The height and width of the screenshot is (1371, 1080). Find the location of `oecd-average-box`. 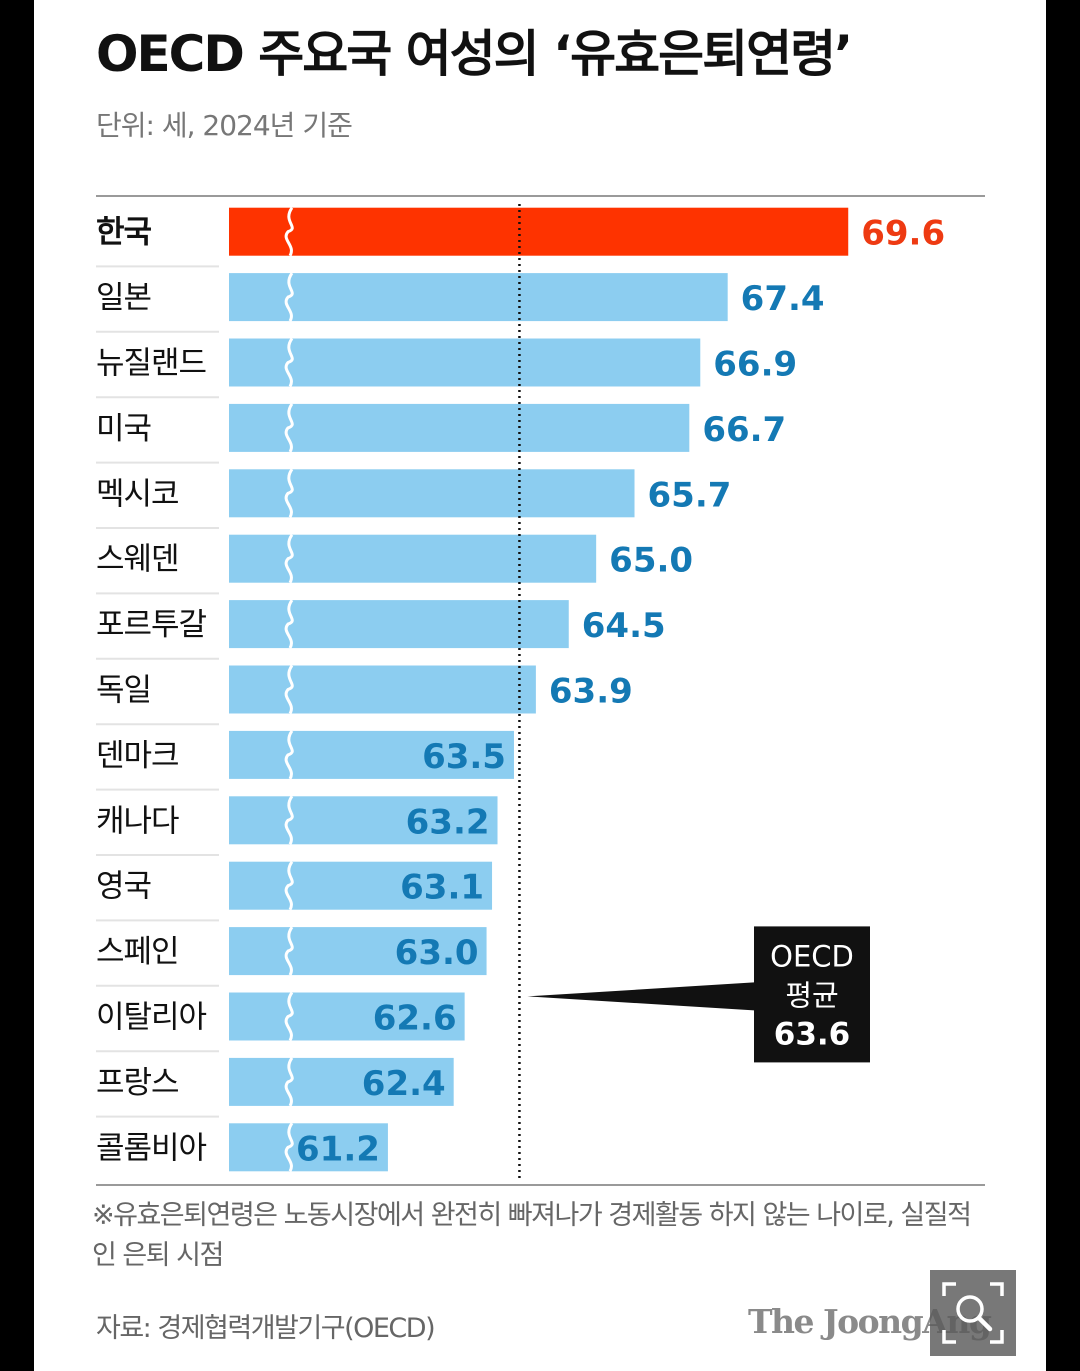

oecd-average-box is located at coordinates (812, 994).